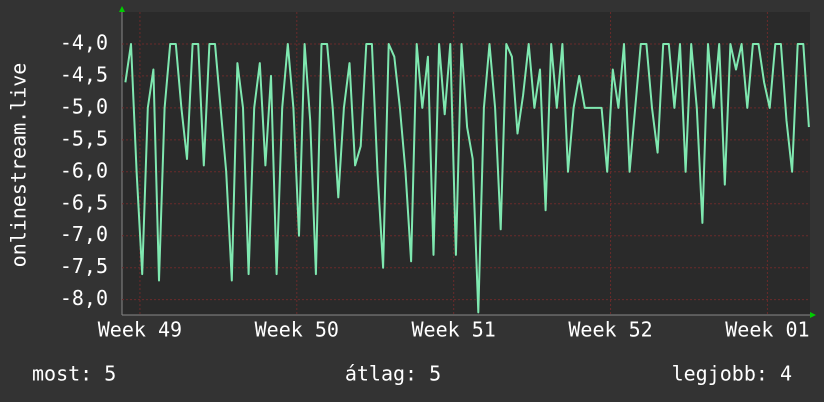  What do you see at coordinates (297, 330) in the screenshot?
I see `x-tick-label: Week 50` at bounding box center [297, 330].